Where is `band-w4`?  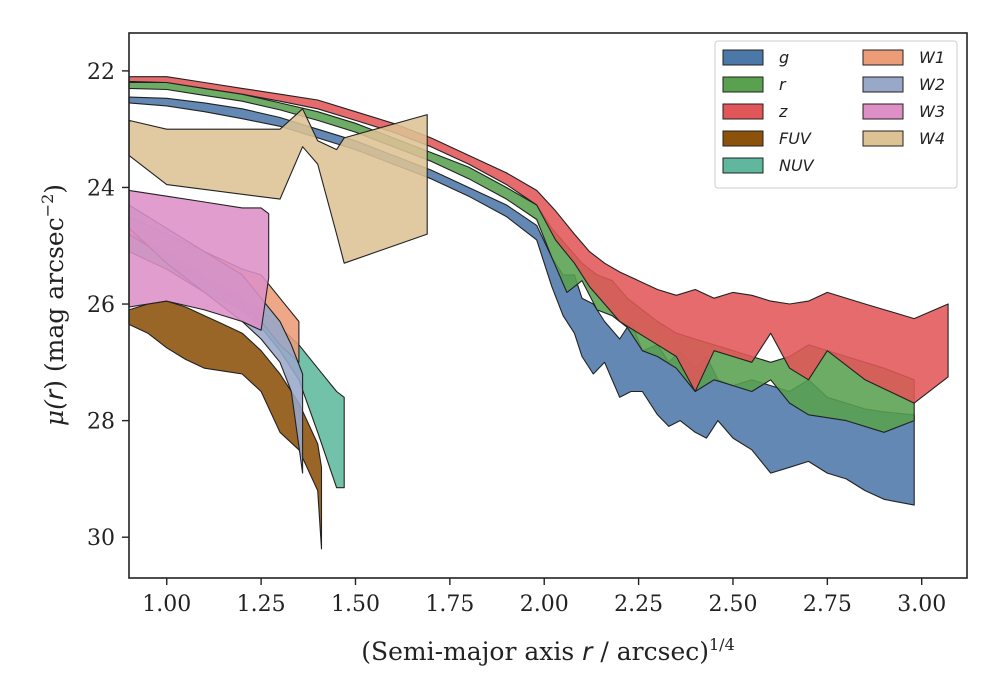
band-w4 is located at coordinates (278, 186).